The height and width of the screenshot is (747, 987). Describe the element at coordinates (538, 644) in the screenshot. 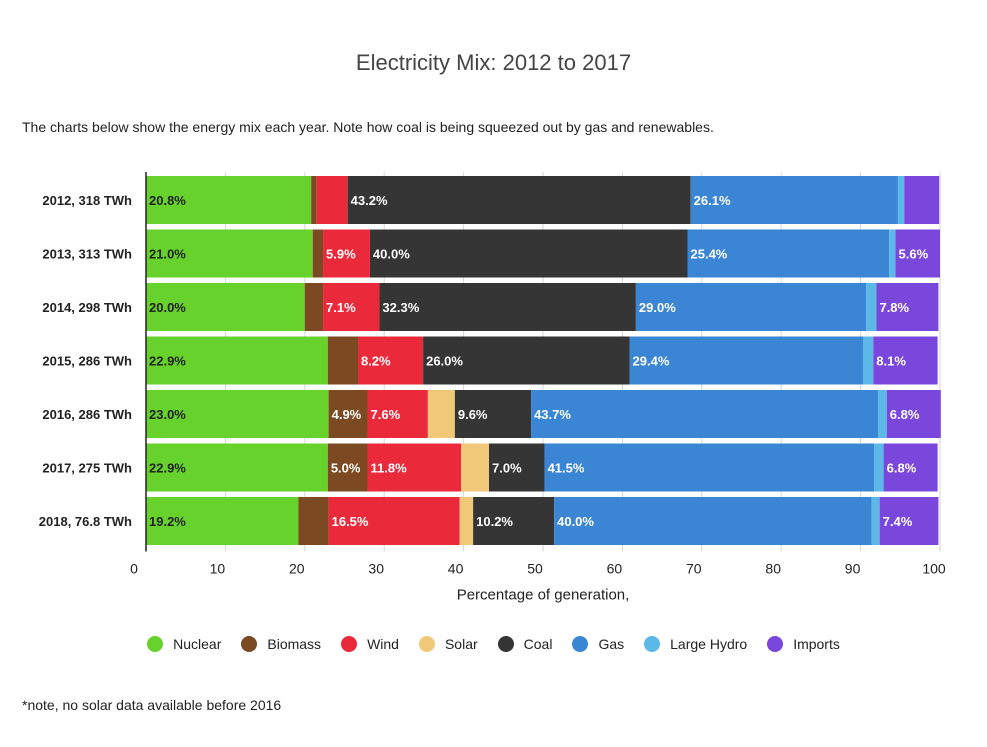

I see `legend-label: Coal` at that location.